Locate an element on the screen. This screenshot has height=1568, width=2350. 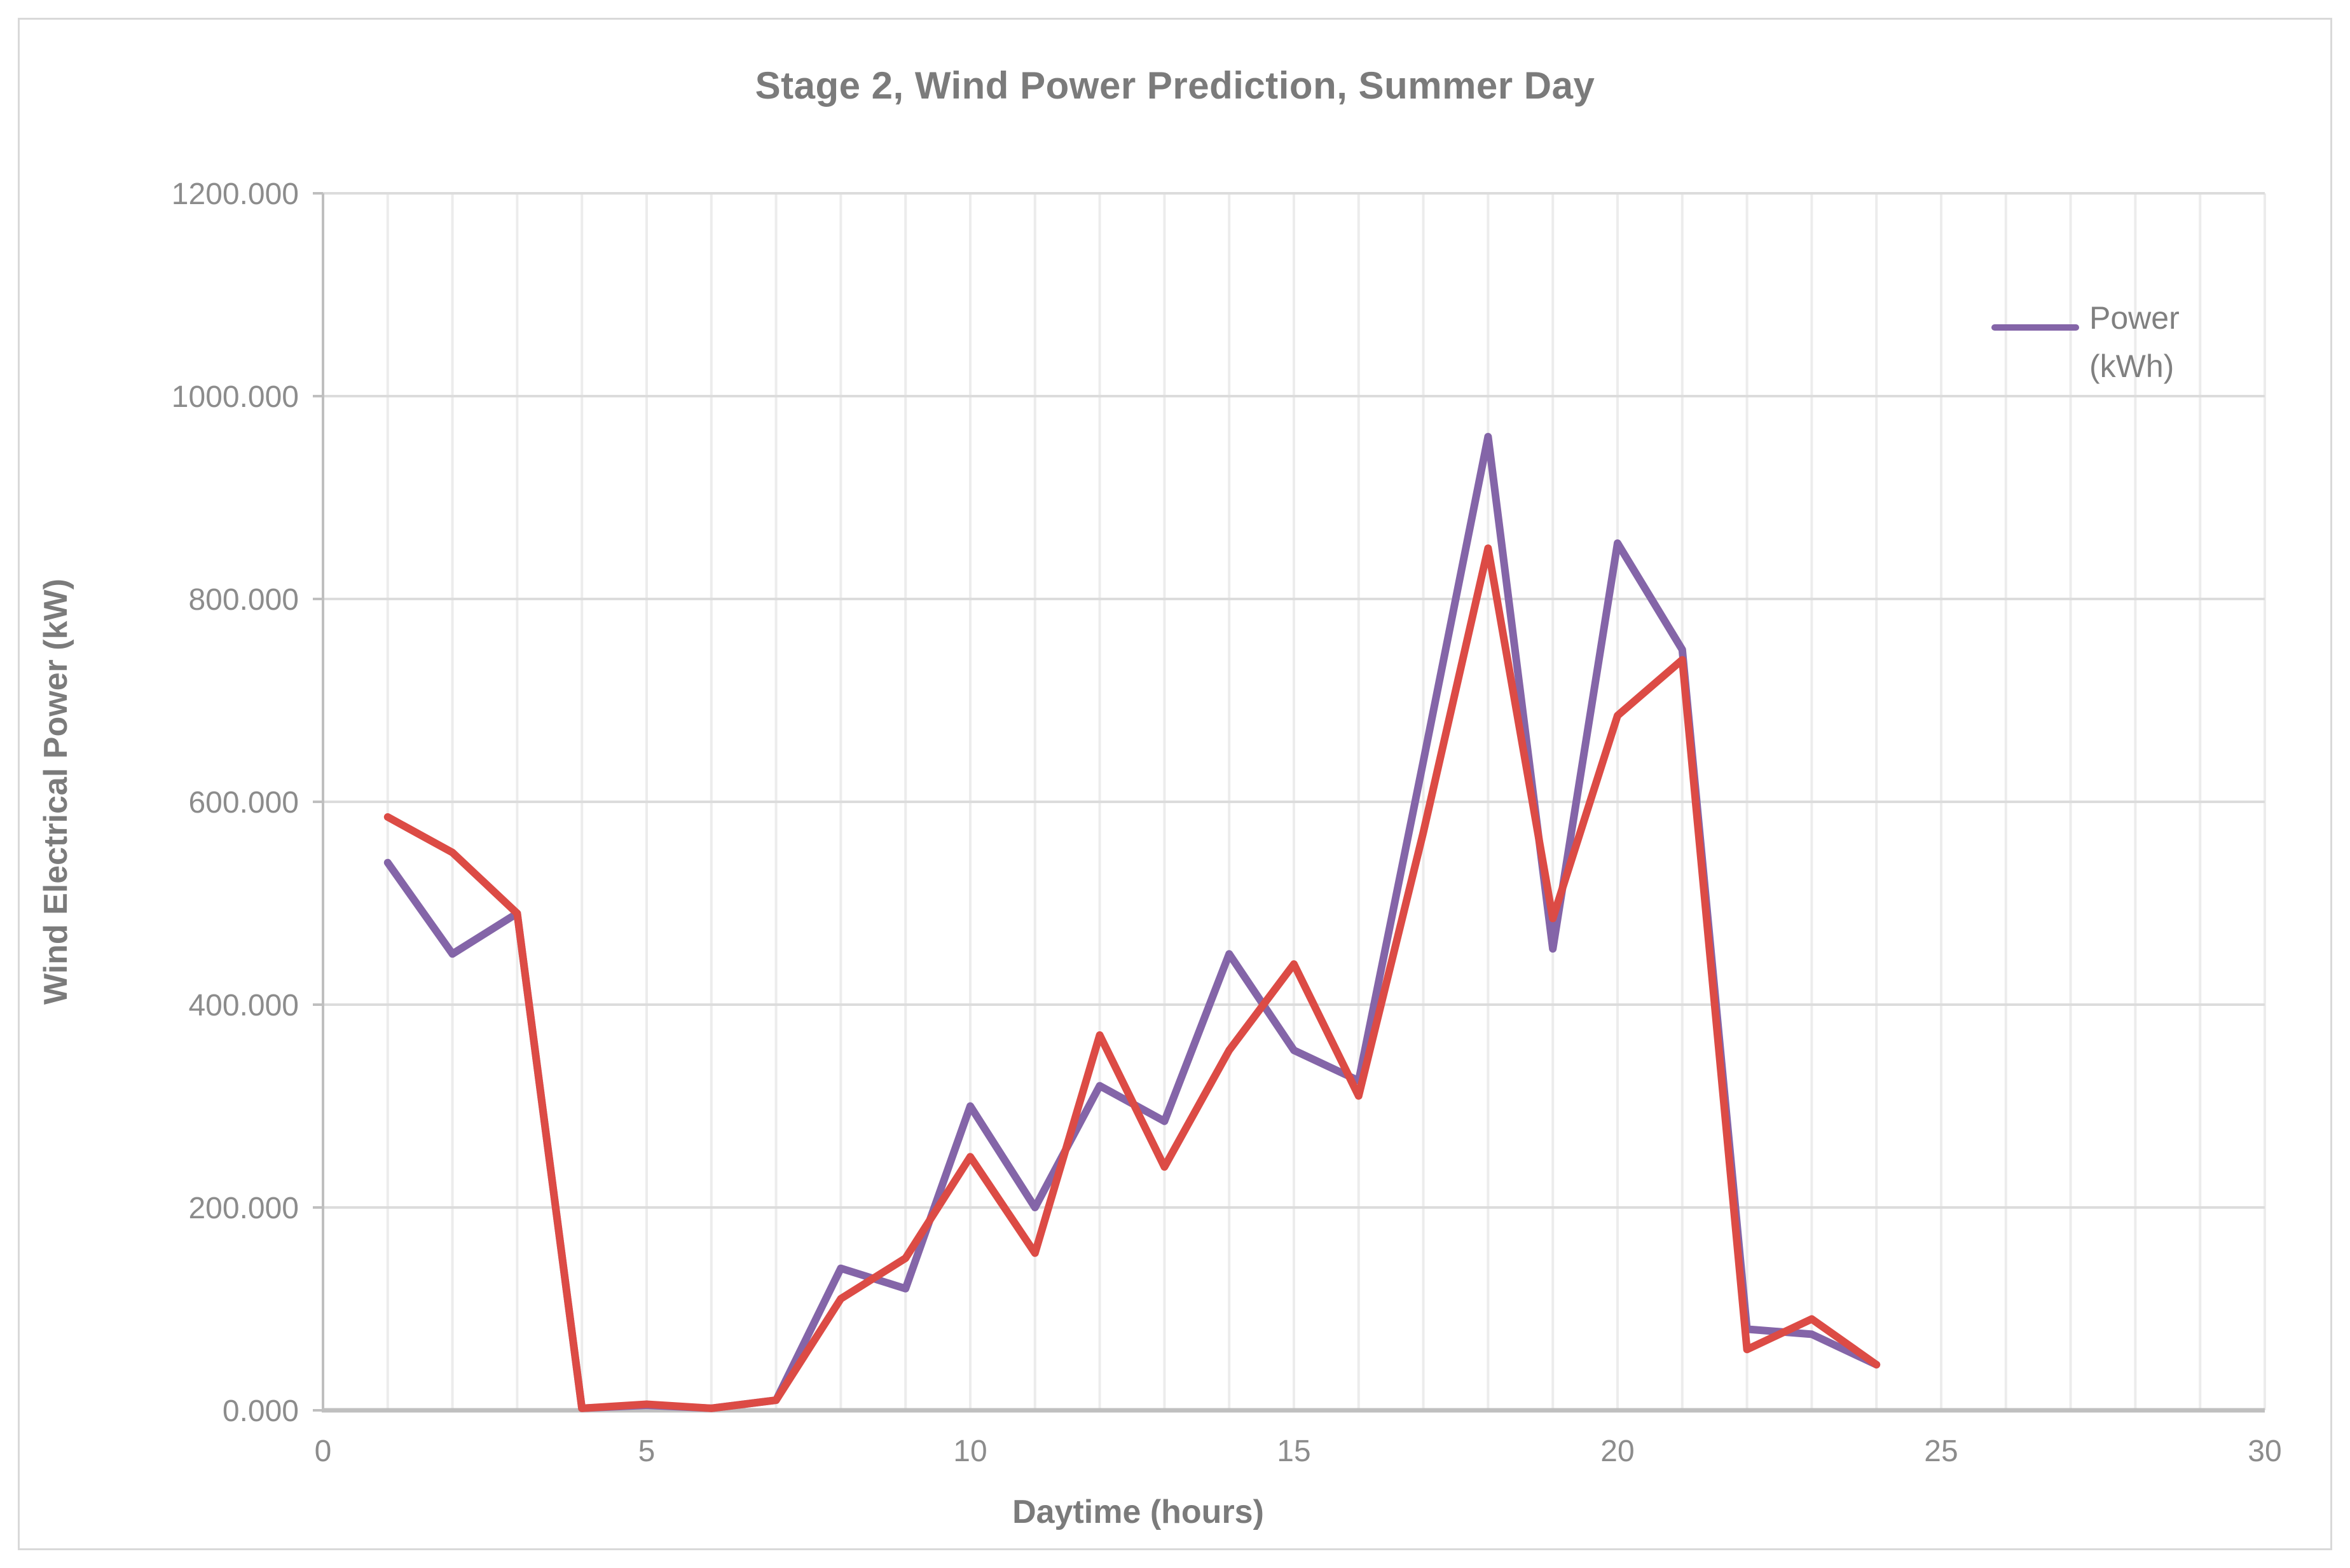
svg-text: 0 is located at coordinates (323, 1451).